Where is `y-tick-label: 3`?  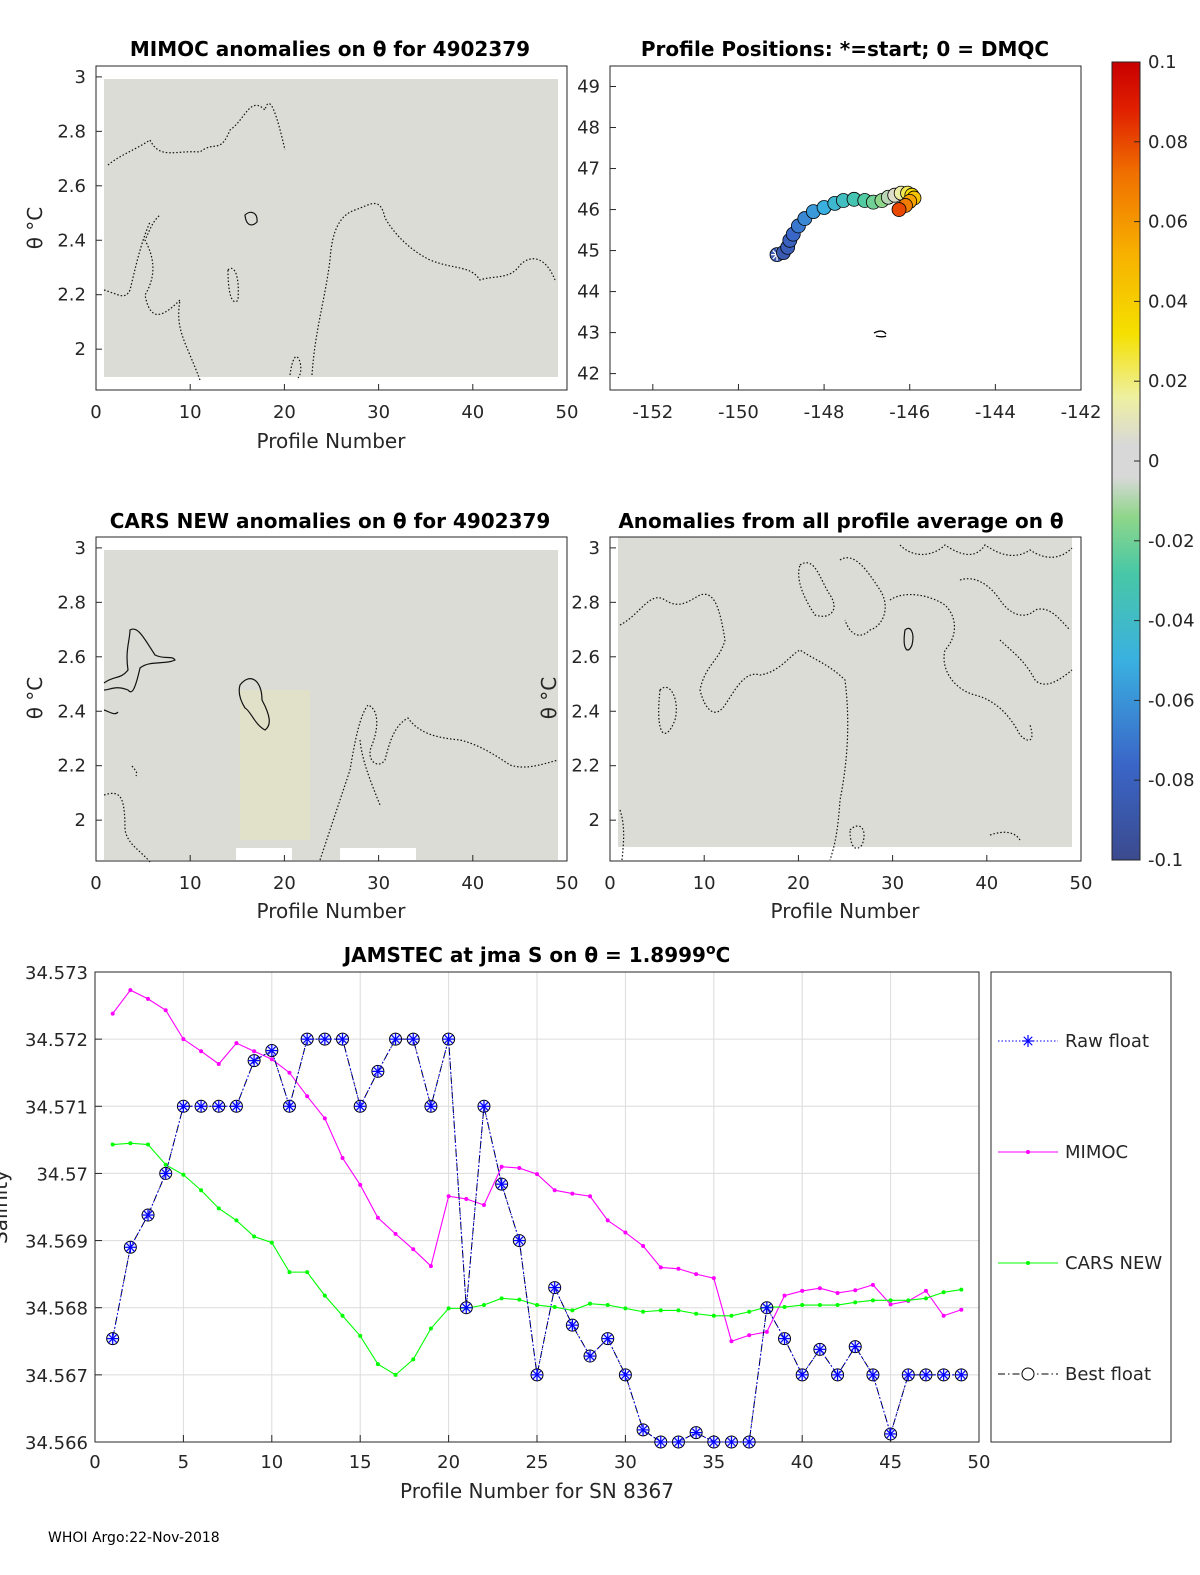
y-tick-label: 3 is located at coordinates (594, 548).